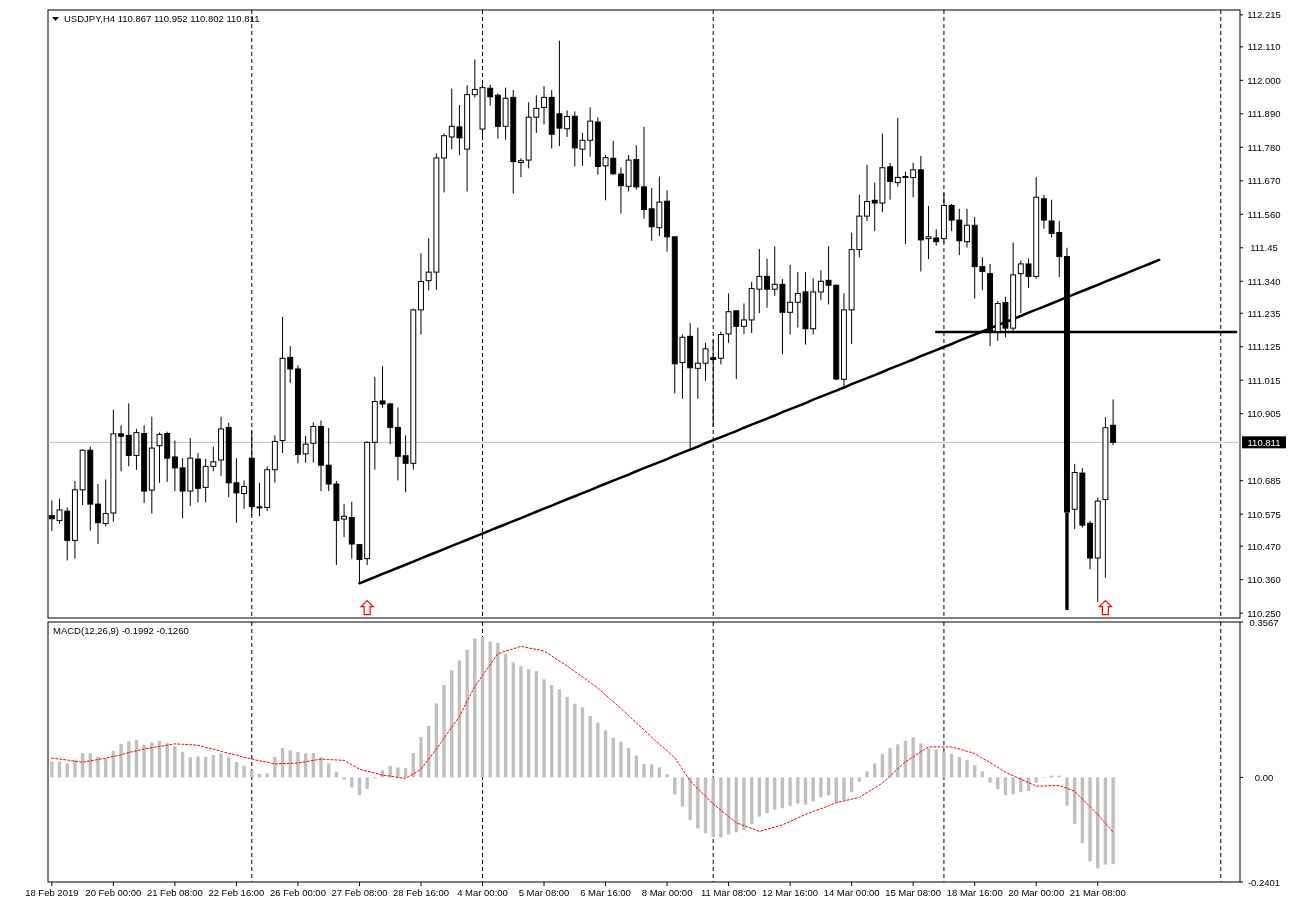 The width and height of the screenshot is (1295, 908). What do you see at coordinates (605, 892) in the screenshot?
I see `x-tick-label: 6 Mar 16:00` at bounding box center [605, 892].